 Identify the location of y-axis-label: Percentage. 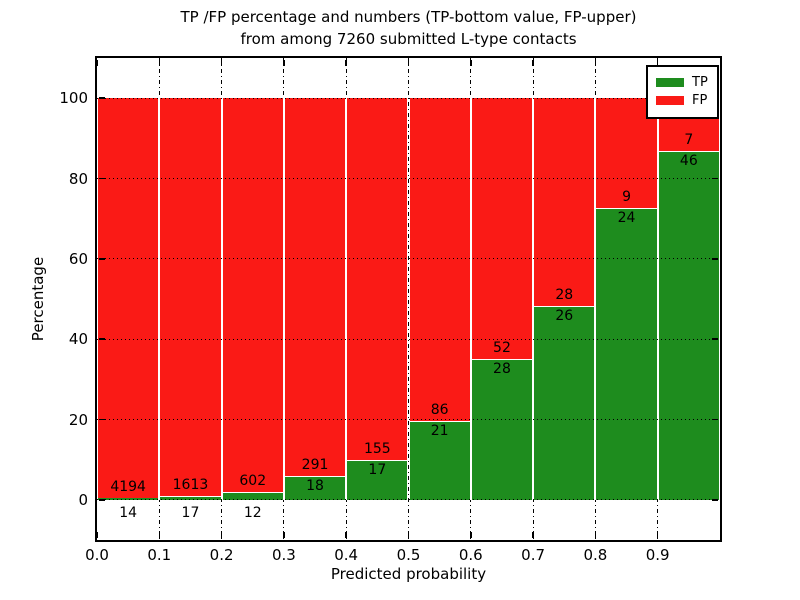
(38, 299).